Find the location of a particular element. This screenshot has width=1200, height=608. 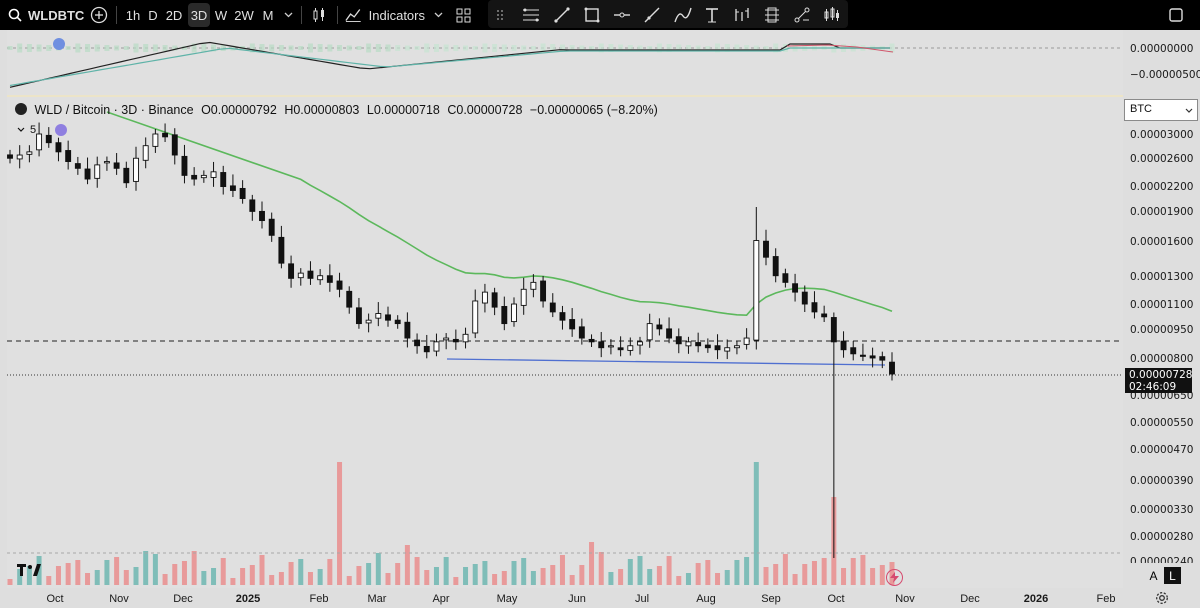

tradingview-logo-icon is located at coordinates (29, 570).